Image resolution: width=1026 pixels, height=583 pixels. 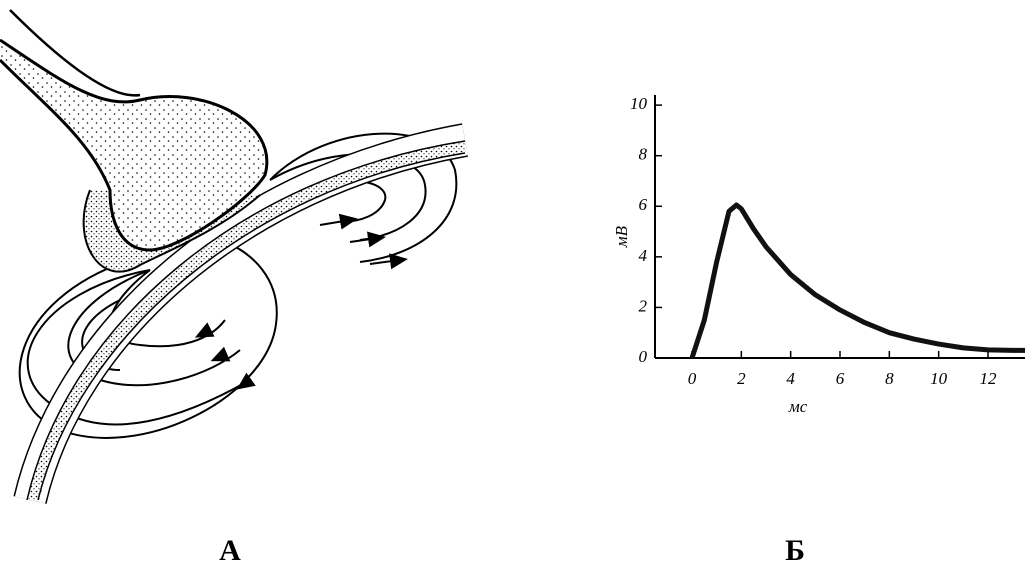 What do you see at coordinates (643, 255) in the screenshot?
I see `y-tick-label: 4` at bounding box center [643, 255].